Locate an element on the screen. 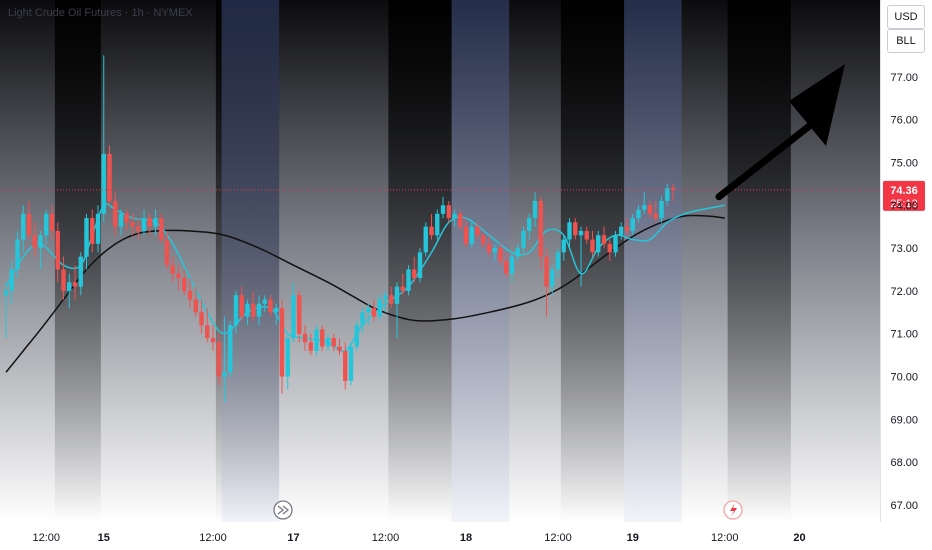  unit-button: BLL is located at coordinates (906, 41).